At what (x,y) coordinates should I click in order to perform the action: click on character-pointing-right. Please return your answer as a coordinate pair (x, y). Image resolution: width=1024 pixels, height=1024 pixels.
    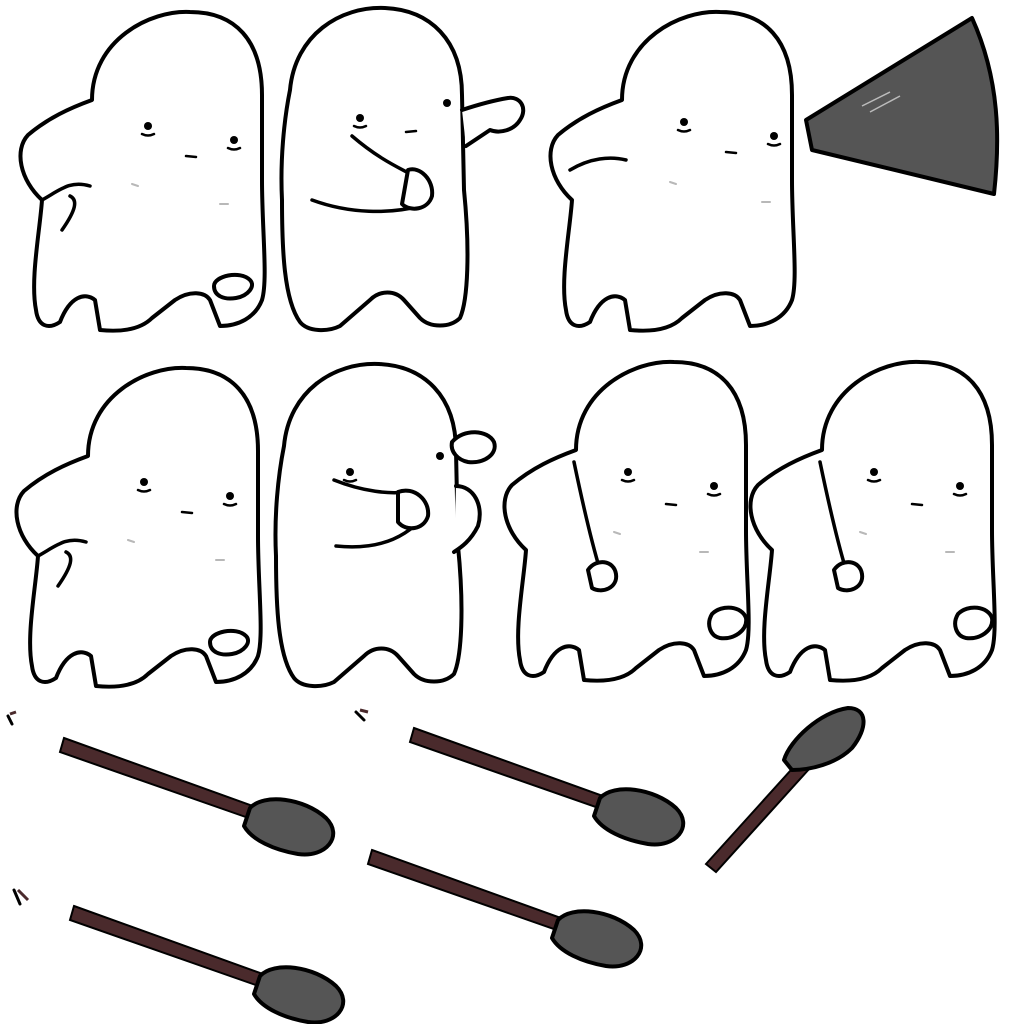
    Looking at the image, I should click on (402, 169).